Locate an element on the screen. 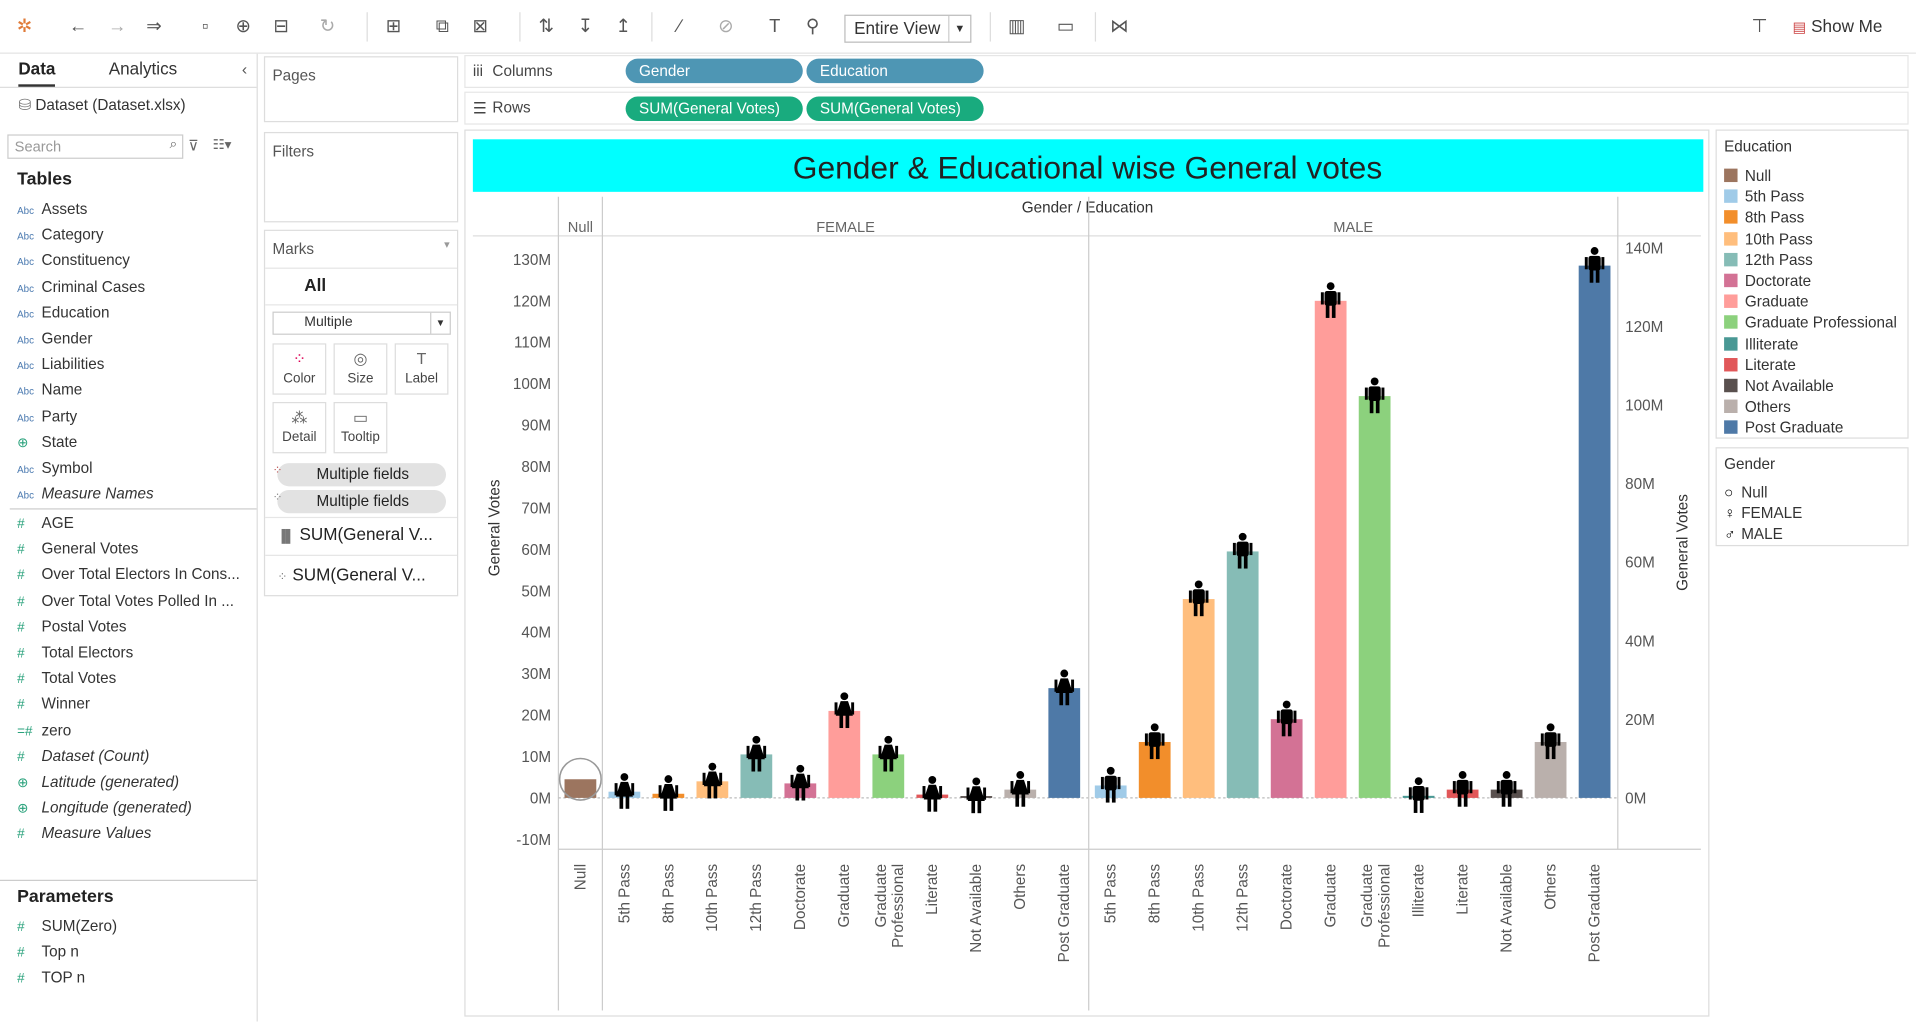  field-criminal-cases: Abc Criminal Cases is located at coordinates (81, 286).